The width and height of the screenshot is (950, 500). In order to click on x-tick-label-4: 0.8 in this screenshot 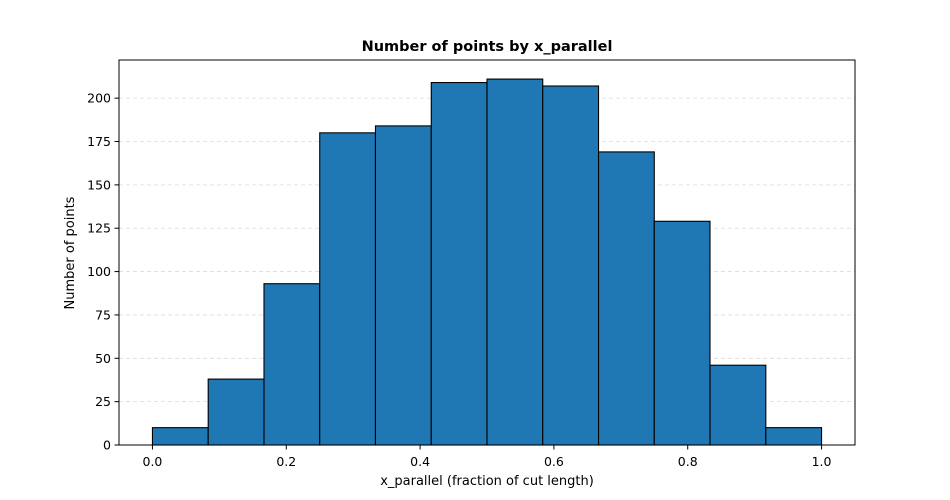, I will do `click(688, 461)`.